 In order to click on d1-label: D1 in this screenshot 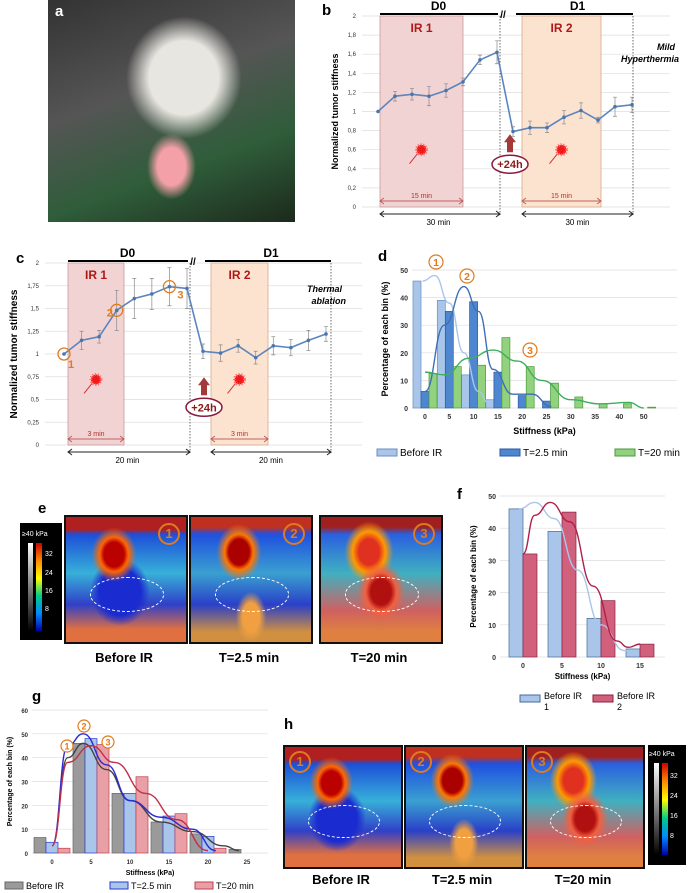, I will do `click(578, 6)`.